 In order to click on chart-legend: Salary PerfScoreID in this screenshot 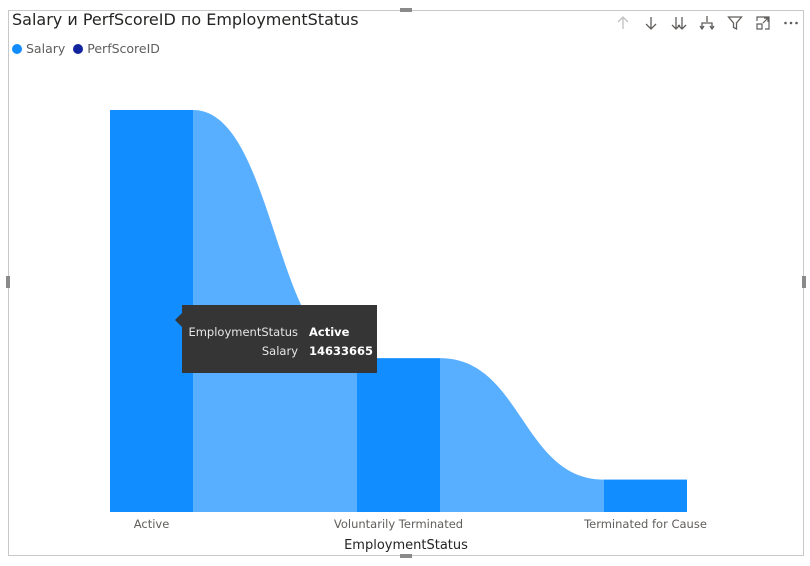, I will do `click(86, 48)`.